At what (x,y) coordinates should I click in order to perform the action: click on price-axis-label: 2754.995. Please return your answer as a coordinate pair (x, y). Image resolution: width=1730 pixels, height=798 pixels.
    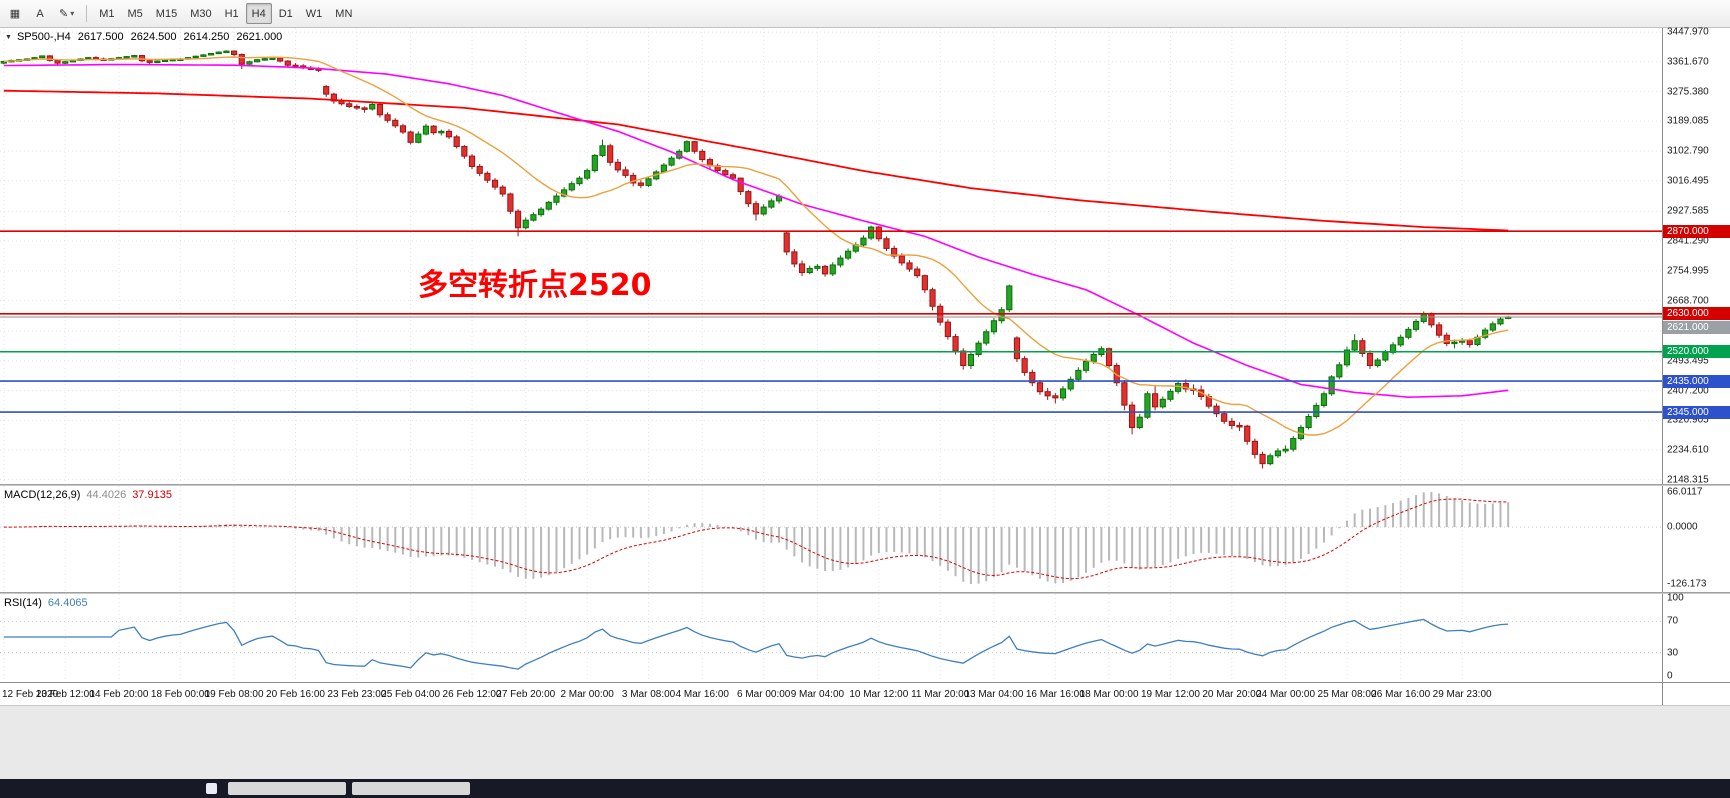
    Looking at the image, I should click on (1688, 271).